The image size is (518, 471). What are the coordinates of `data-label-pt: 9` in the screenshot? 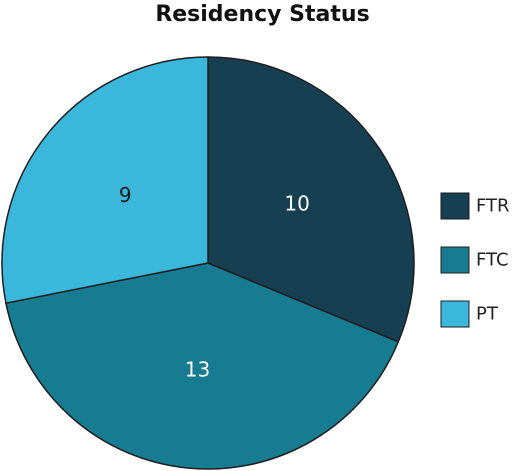 It's located at (125, 195).